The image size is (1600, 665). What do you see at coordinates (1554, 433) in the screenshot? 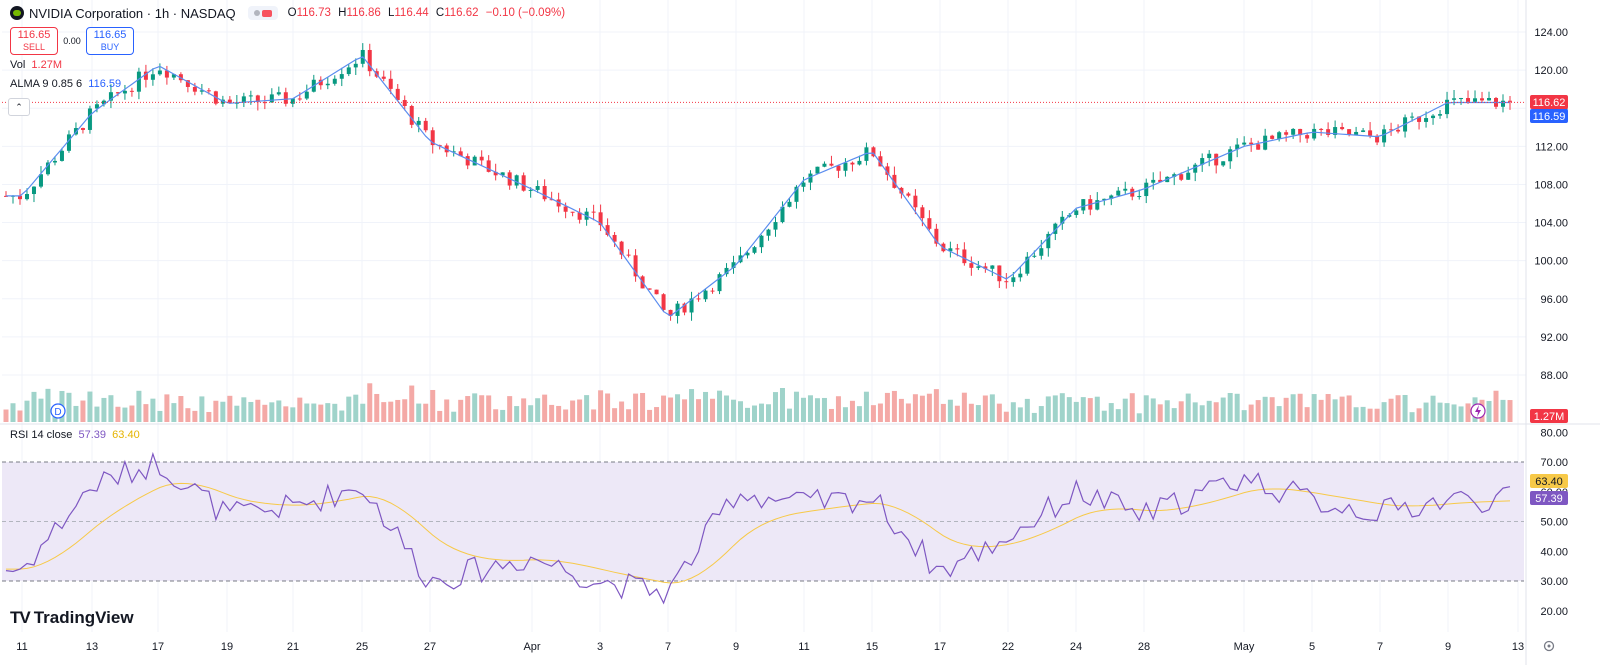
I see `rsi-tick-label: 80.00` at bounding box center [1554, 433].